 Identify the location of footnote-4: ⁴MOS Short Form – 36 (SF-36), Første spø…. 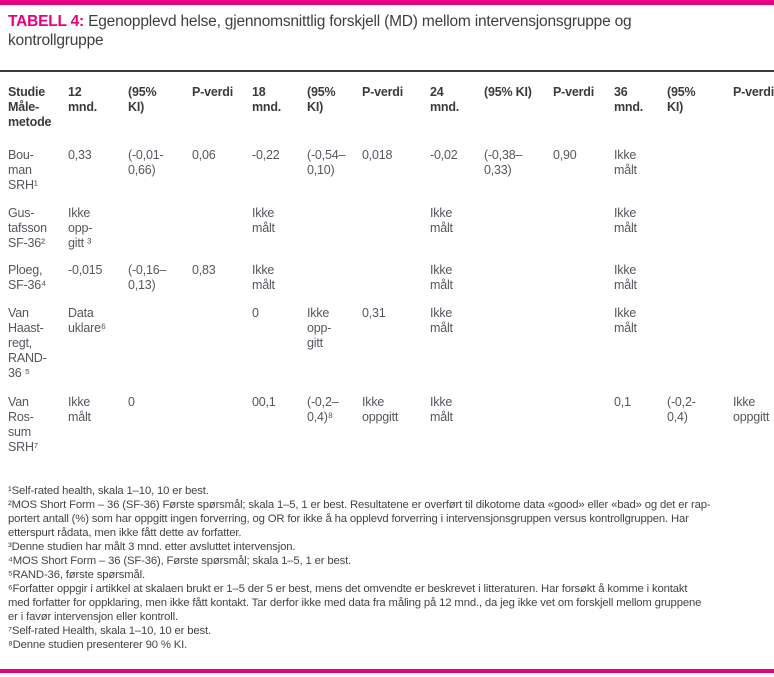
(180, 561).